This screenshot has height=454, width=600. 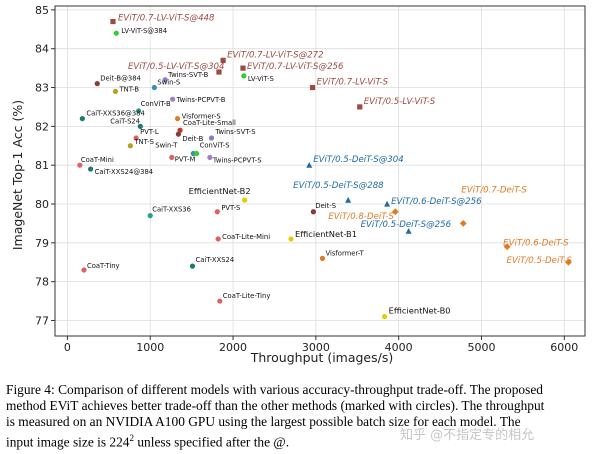 I want to click on label-deit-b: Deit-B, so click(x=192, y=139).